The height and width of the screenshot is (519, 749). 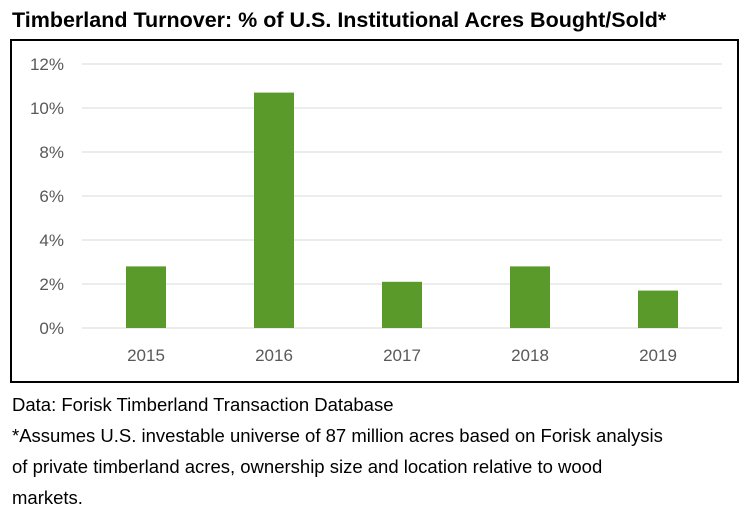 I want to click on x-tick-label: 2019, so click(x=658, y=355).